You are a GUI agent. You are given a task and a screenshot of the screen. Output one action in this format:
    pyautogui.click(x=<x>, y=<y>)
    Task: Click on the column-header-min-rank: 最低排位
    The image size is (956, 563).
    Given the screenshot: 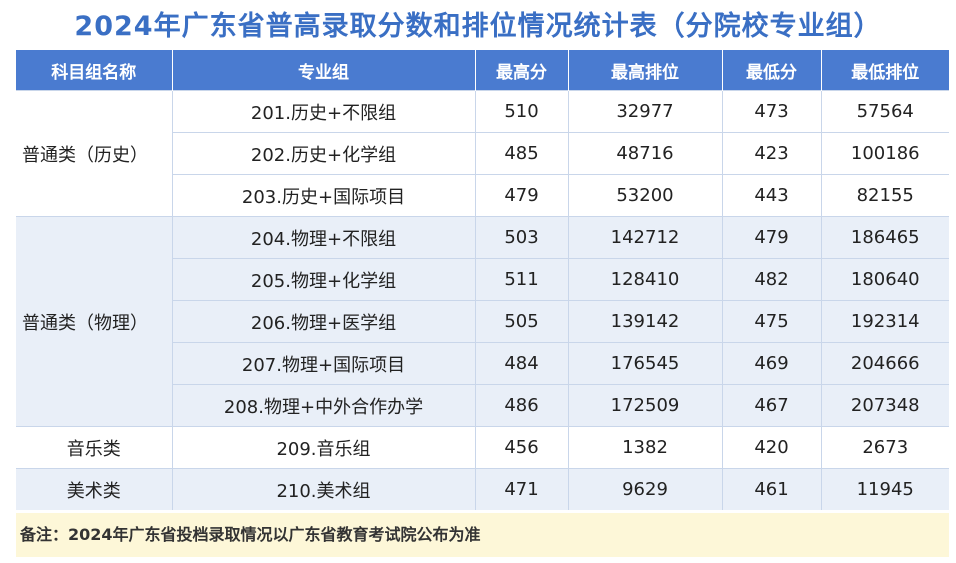 What is the action you would take?
    pyautogui.click(x=885, y=70)
    